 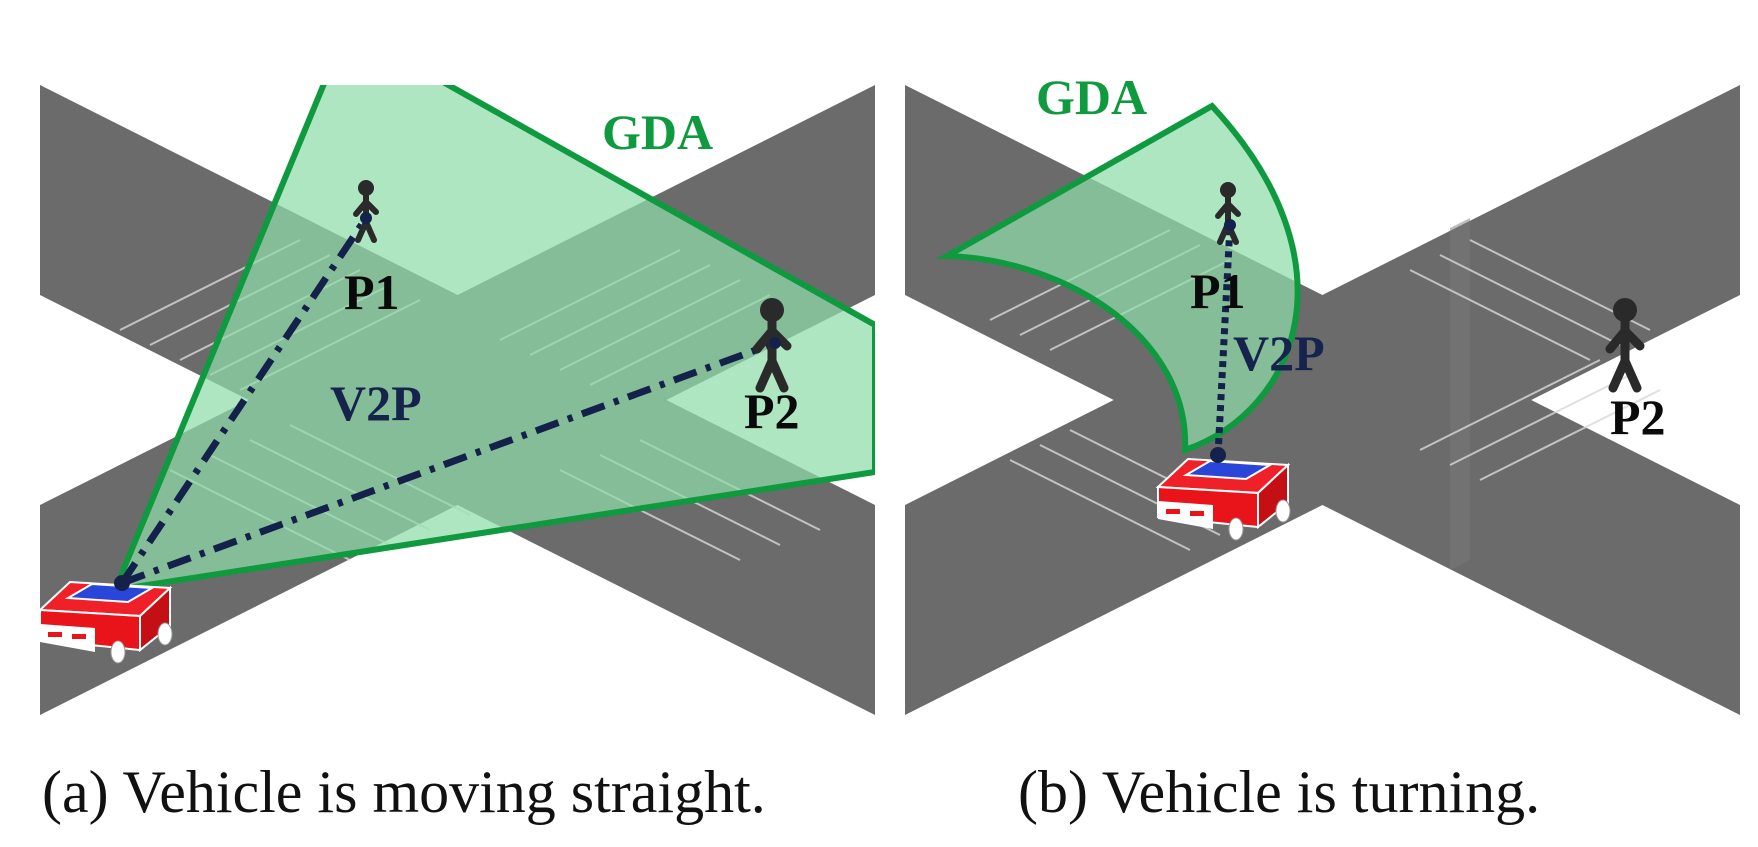 What do you see at coordinates (1091, 97) in the screenshot?
I see `gda-label-b: GDA` at bounding box center [1091, 97].